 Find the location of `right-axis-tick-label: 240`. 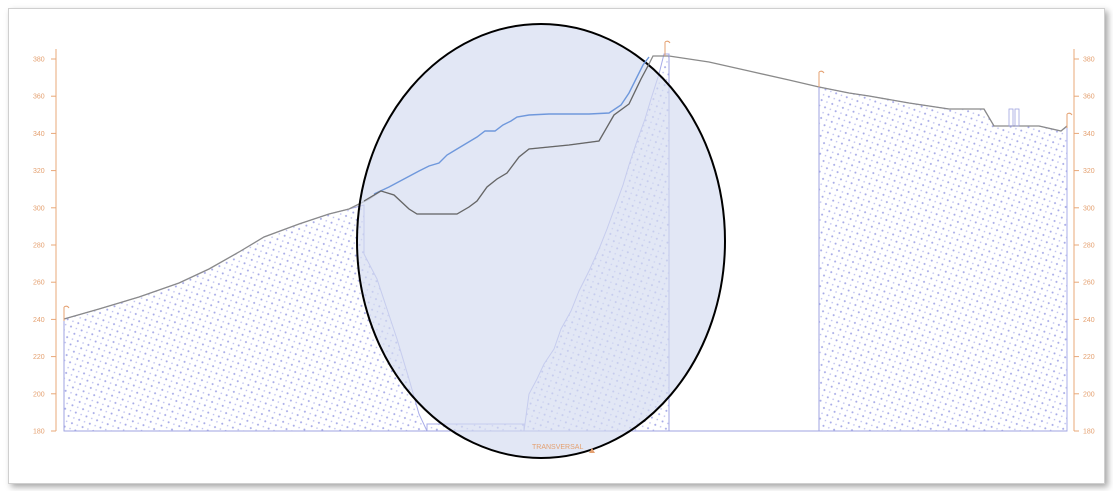

right-axis-tick-label: 240 is located at coordinates (1089, 320).